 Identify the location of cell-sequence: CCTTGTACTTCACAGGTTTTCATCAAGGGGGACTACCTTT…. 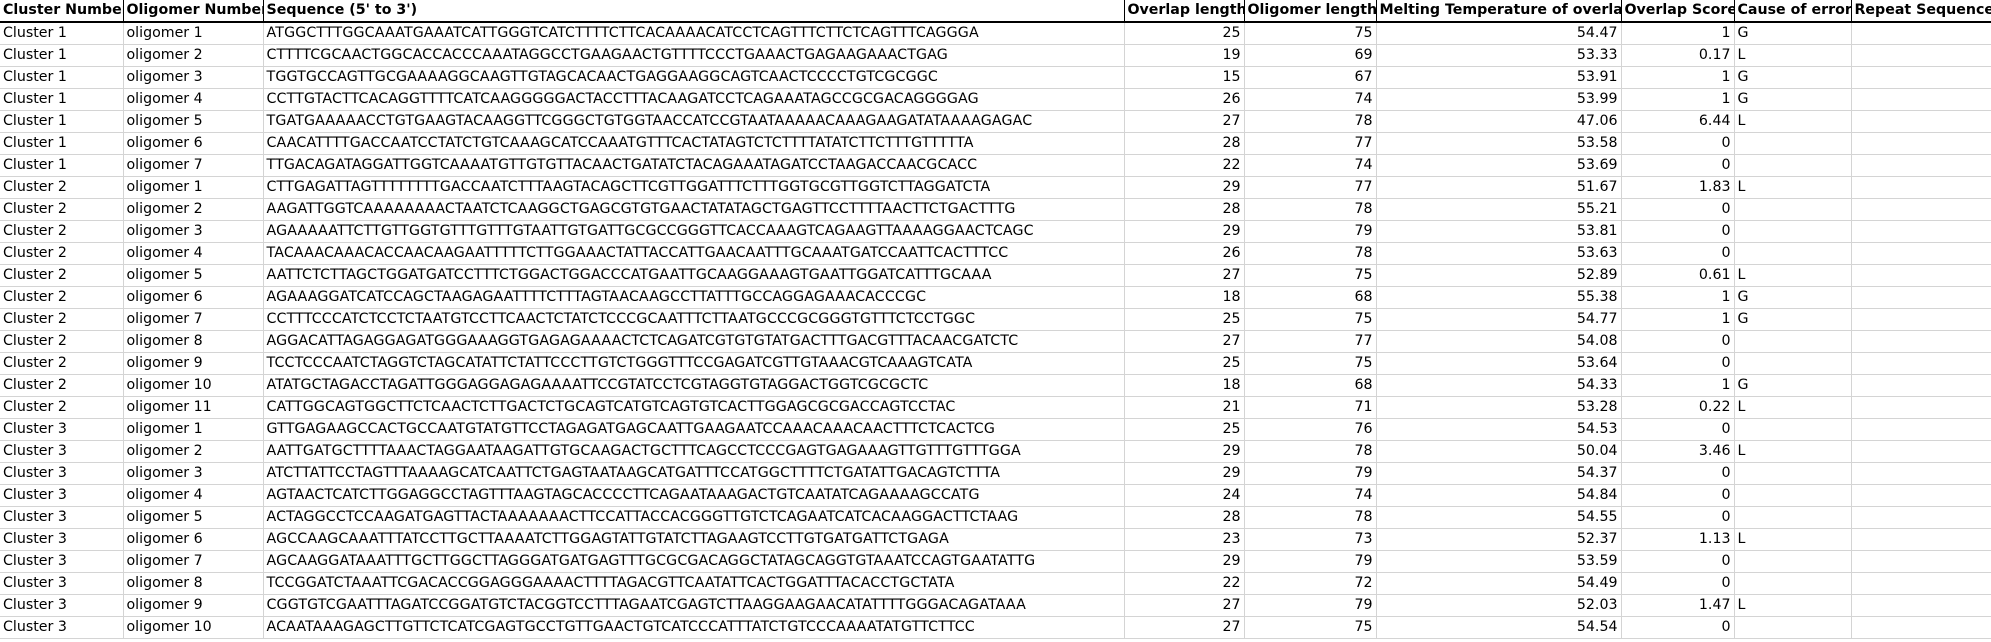
(694, 99).